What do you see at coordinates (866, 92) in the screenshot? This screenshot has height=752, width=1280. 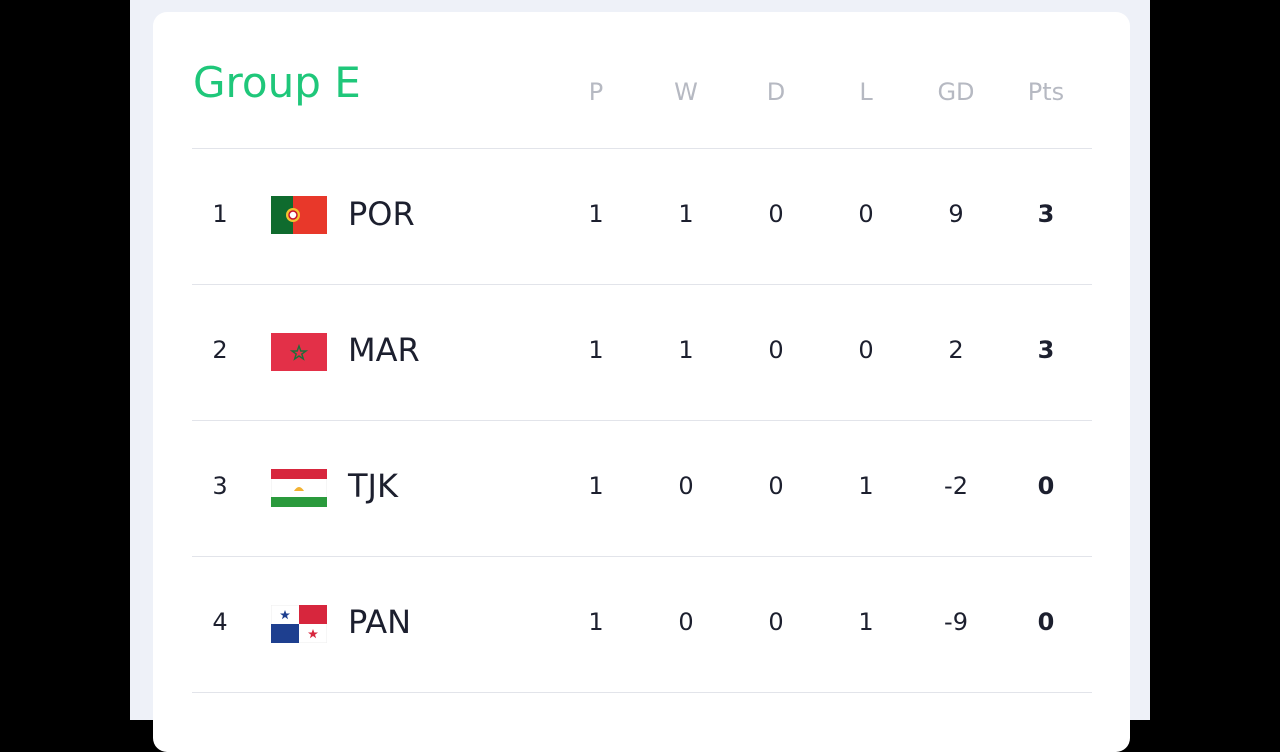 I see `column-header: L` at bounding box center [866, 92].